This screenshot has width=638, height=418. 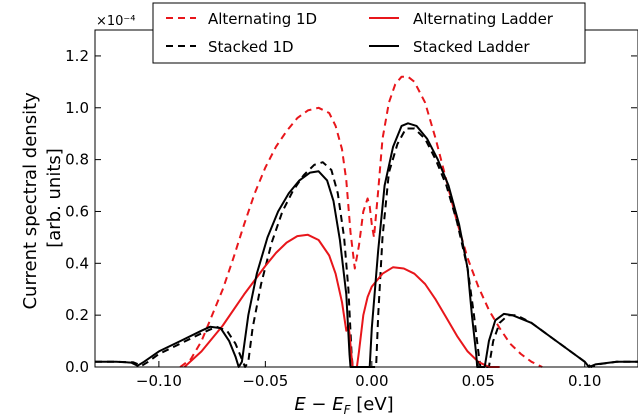 I want to click on y-tick-label: 1.2, so click(x=77, y=56).